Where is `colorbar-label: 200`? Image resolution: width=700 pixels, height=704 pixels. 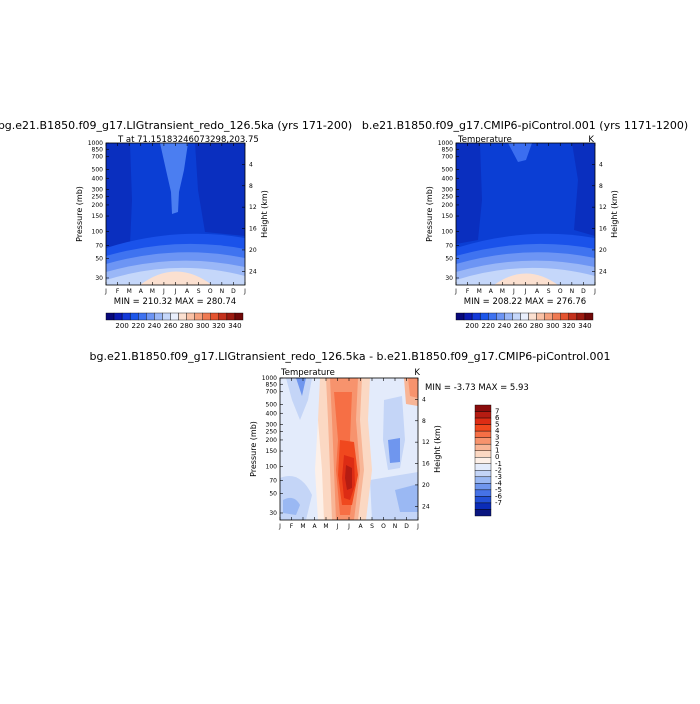 colorbar-label: 200 is located at coordinates (471, 326).